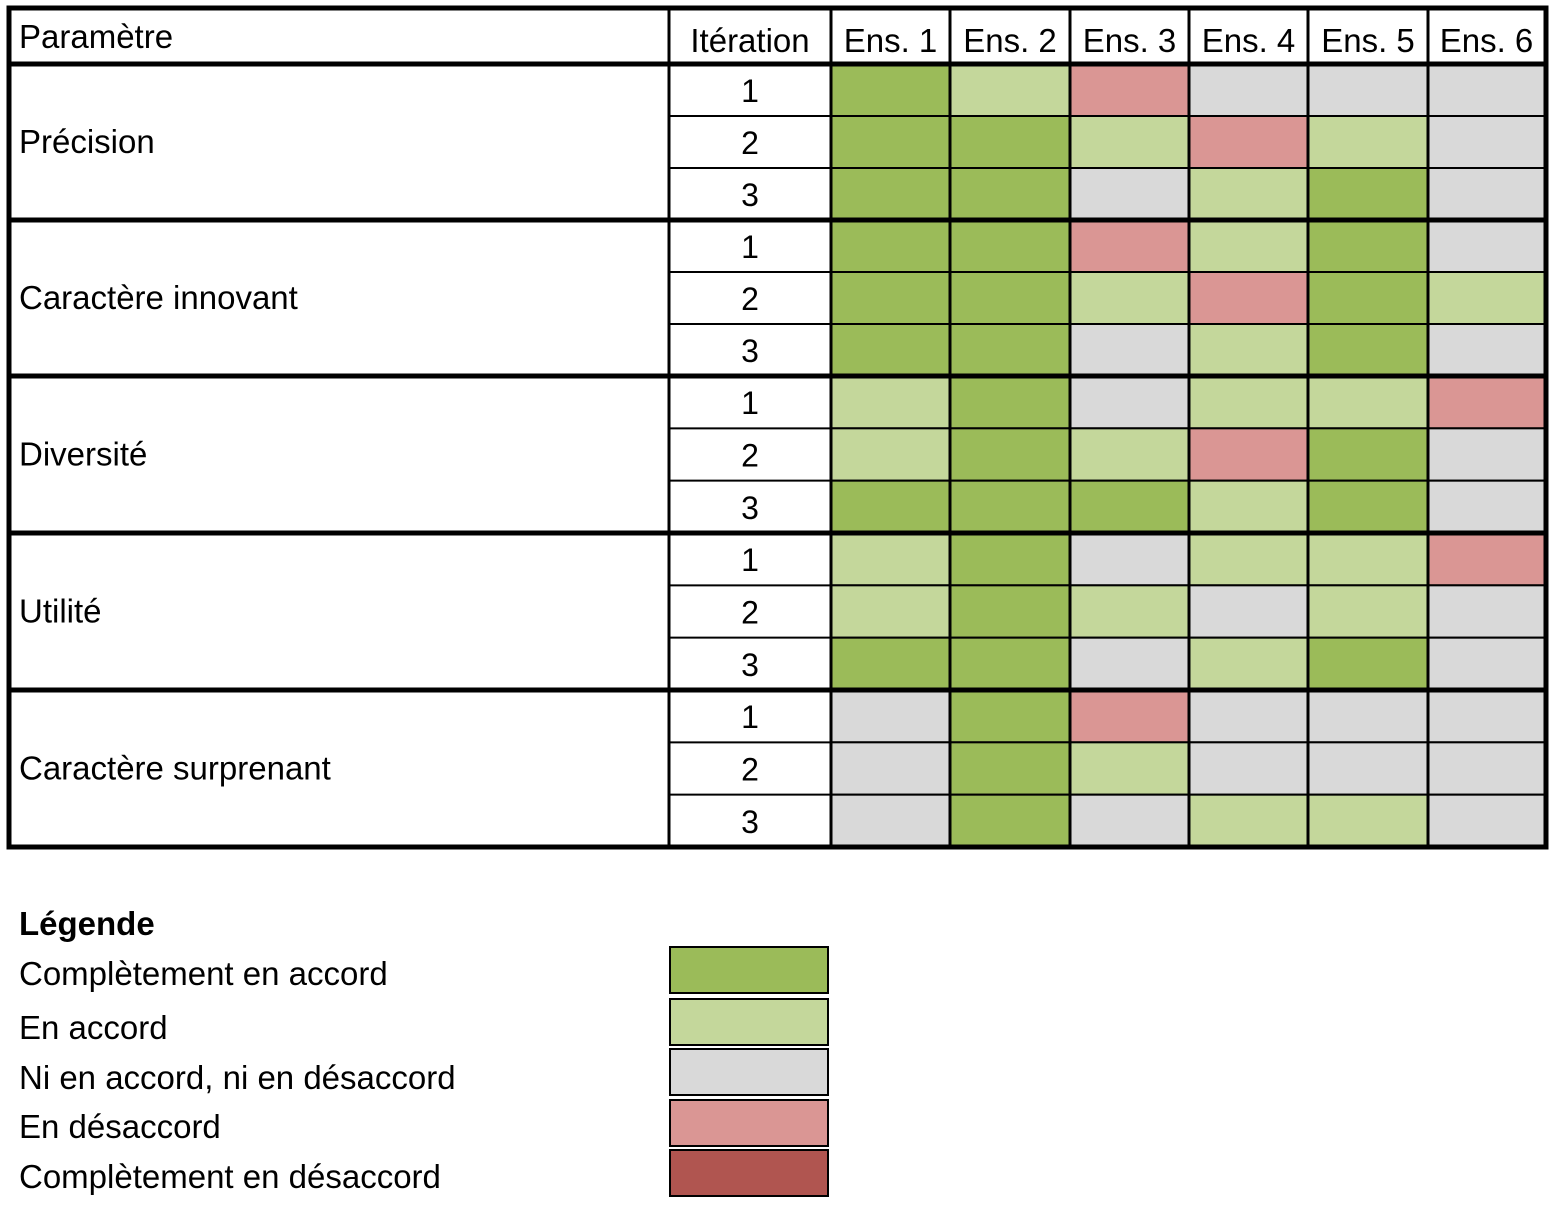 The image size is (1562, 1222). What do you see at coordinates (749, 1072) in the screenshot?
I see `legend-swatch-neutral` at bounding box center [749, 1072].